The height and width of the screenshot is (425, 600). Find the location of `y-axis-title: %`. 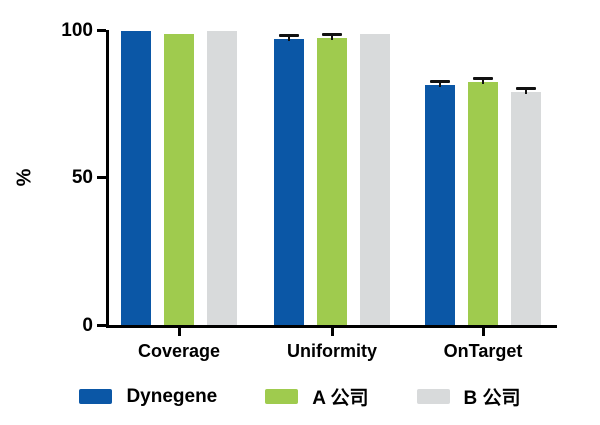

y-axis-title: % is located at coordinates (24, 177).